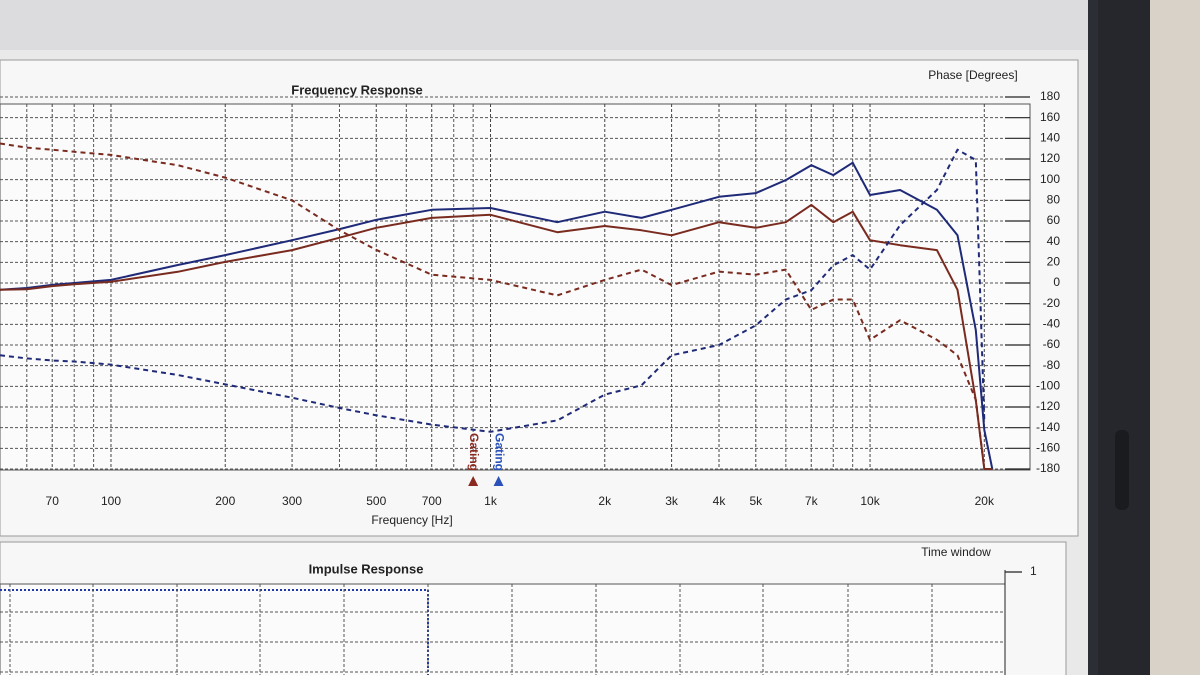 Image resolution: width=1200 pixels, height=675 pixels. I want to click on y2-tick-label: -100, so click(1048, 386).